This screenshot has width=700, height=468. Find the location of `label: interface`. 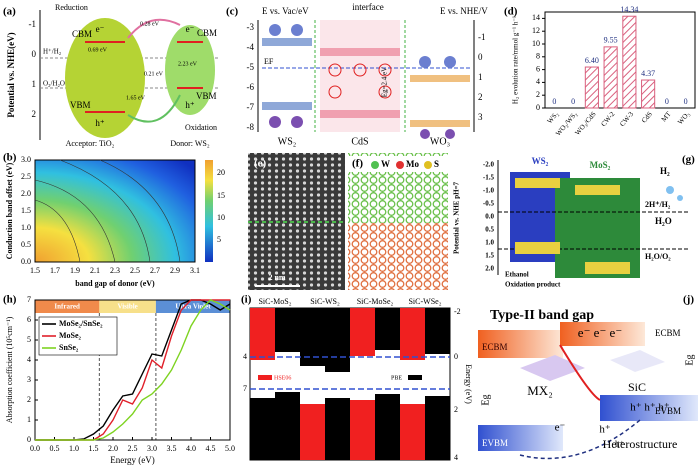

label: interface is located at coordinates (367, 7).